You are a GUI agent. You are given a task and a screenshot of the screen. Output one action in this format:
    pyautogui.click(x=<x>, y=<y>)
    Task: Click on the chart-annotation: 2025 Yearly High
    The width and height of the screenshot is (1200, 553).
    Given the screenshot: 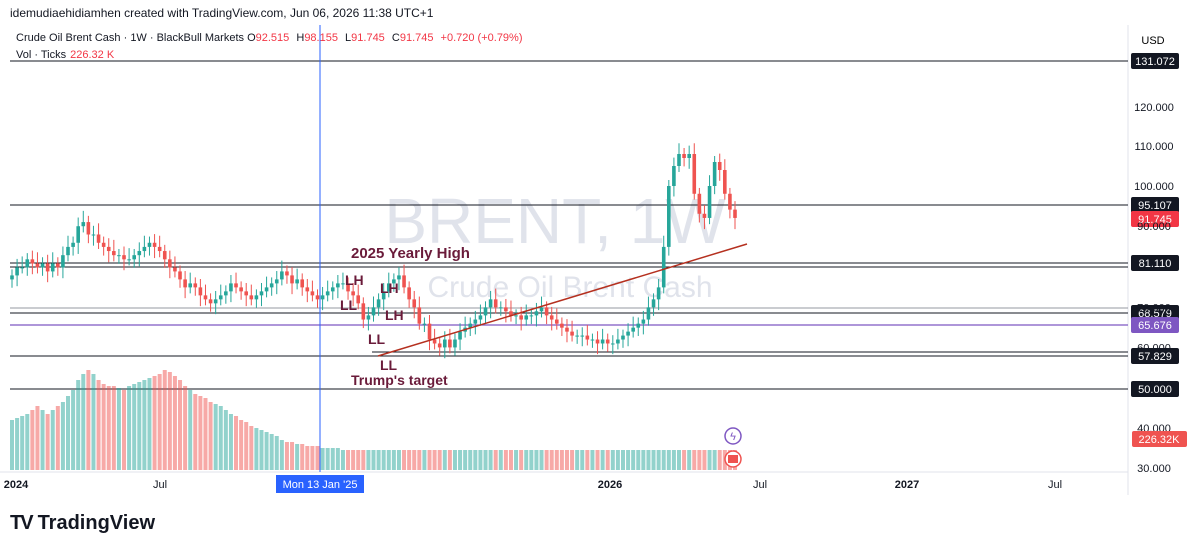 What is the action you would take?
    pyautogui.click(x=410, y=253)
    